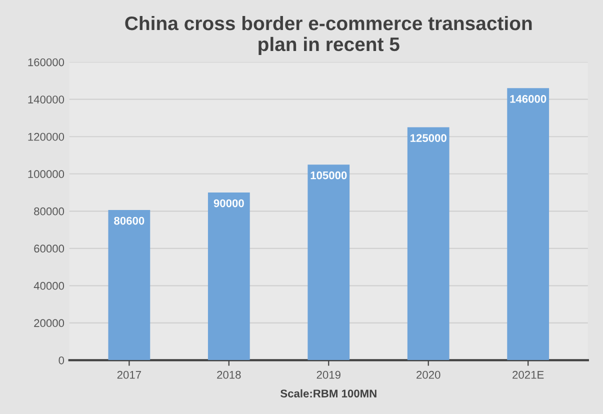 Image resolution: width=603 pixels, height=414 pixels. I want to click on y-tick-label: 40000, so click(49, 286).